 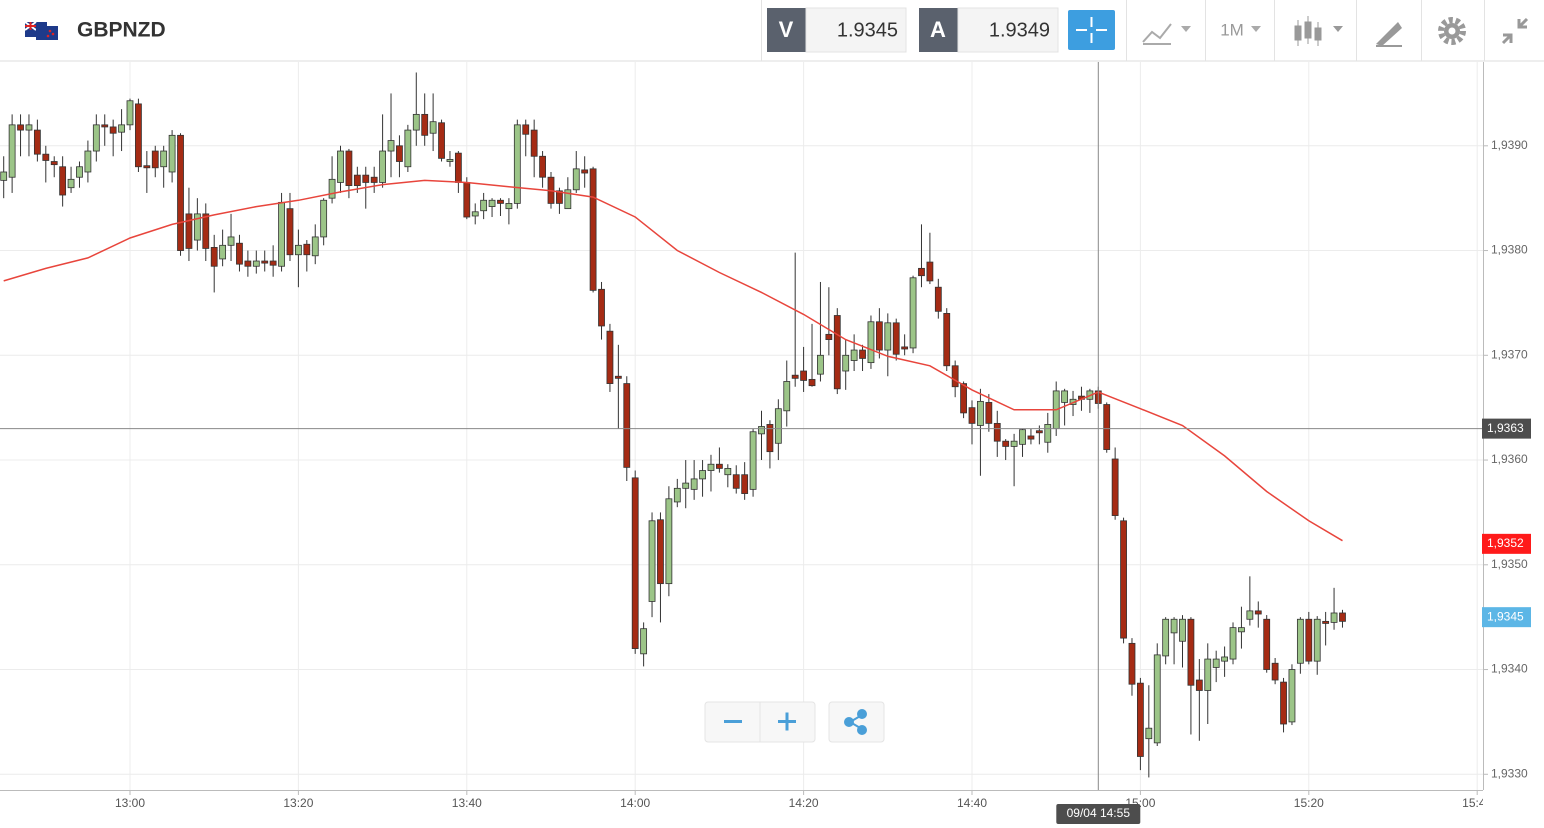 I want to click on price-tag-label: 1,9352, so click(x=1505, y=543).